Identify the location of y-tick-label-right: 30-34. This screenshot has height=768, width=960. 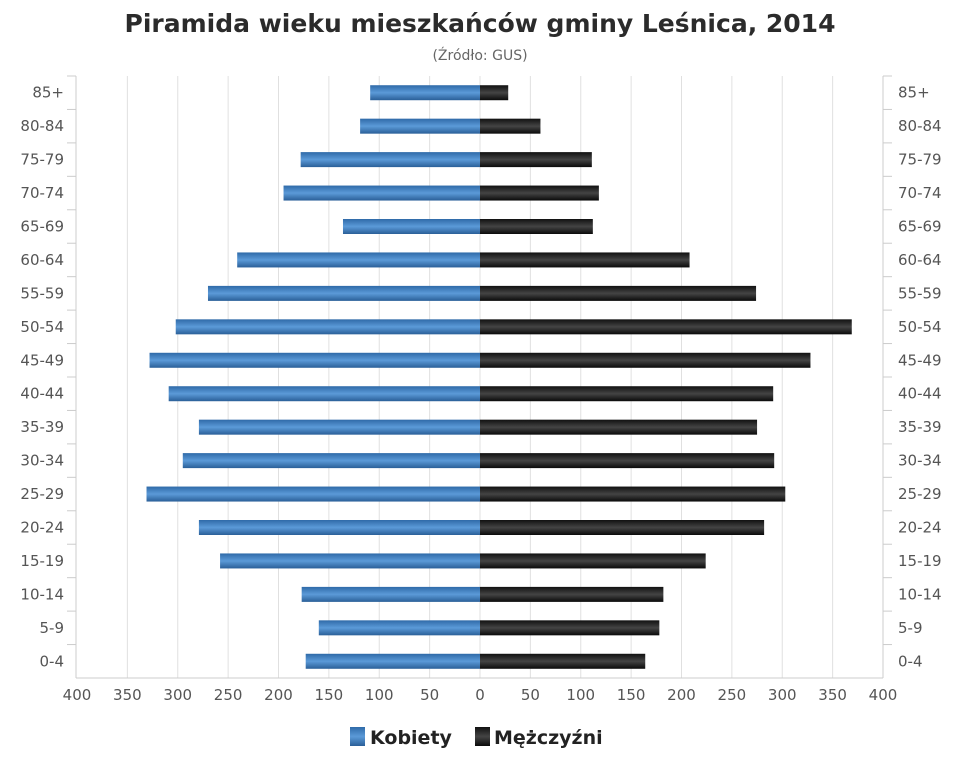
(920, 461).